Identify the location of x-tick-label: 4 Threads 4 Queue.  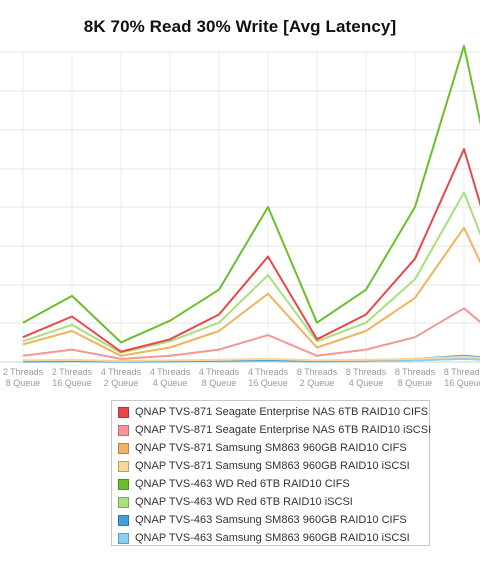
(170, 377).